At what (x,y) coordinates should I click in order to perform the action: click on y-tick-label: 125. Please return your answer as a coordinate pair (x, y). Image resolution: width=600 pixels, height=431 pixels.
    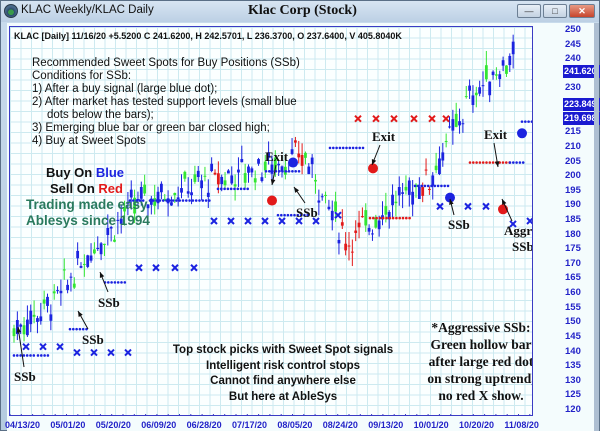
    Looking at the image, I should click on (573, 395).